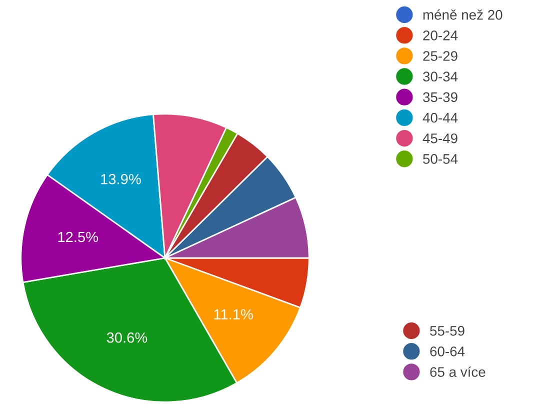  I want to click on legend-label: 65 a více, so click(458, 371).